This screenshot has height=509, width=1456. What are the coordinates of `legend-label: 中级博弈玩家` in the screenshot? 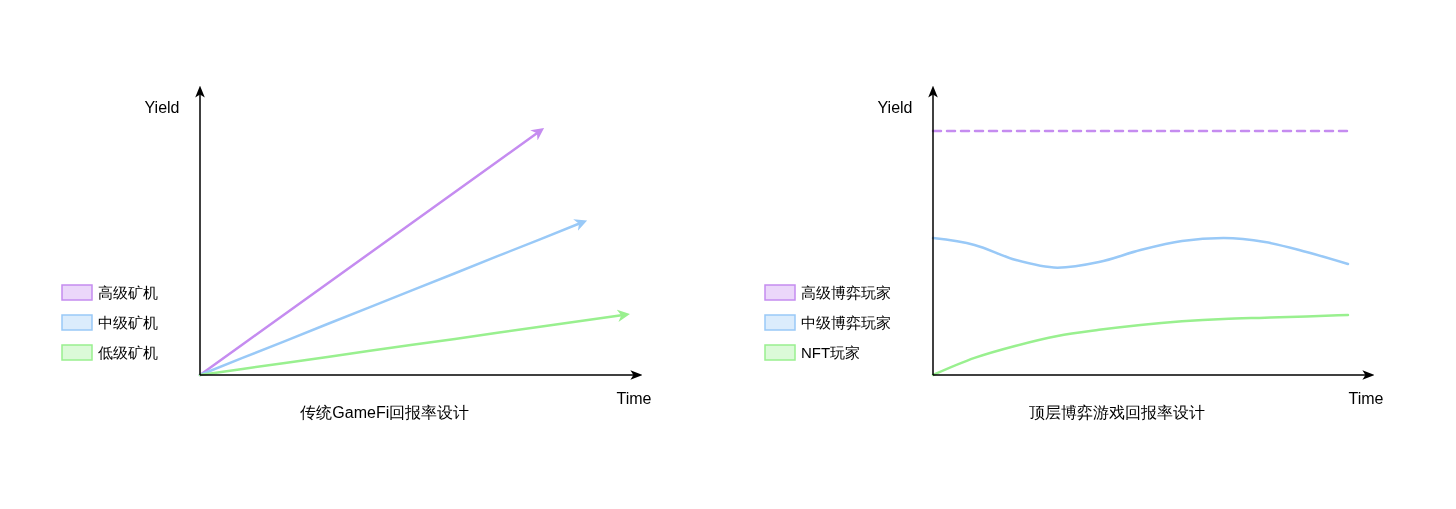 It's located at (846, 322).